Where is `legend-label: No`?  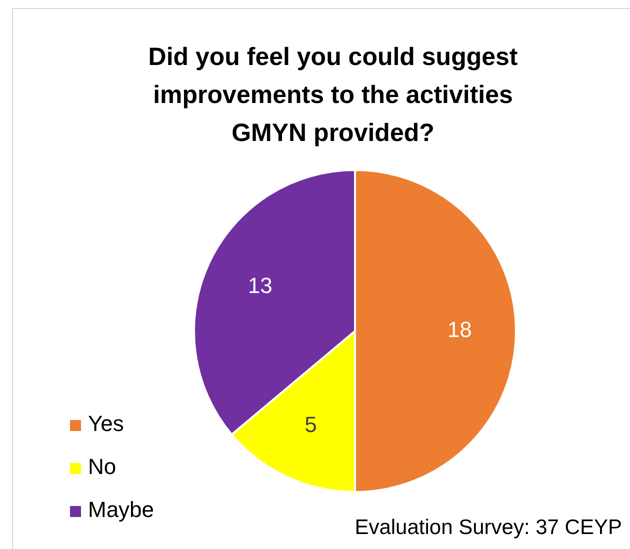 legend-label: No is located at coordinates (102, 467).